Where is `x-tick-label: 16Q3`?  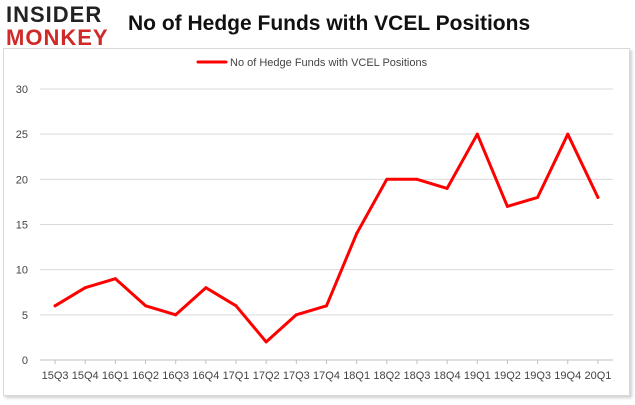 x-tick-label: 16Q3 is located at coordinates (175, 376).